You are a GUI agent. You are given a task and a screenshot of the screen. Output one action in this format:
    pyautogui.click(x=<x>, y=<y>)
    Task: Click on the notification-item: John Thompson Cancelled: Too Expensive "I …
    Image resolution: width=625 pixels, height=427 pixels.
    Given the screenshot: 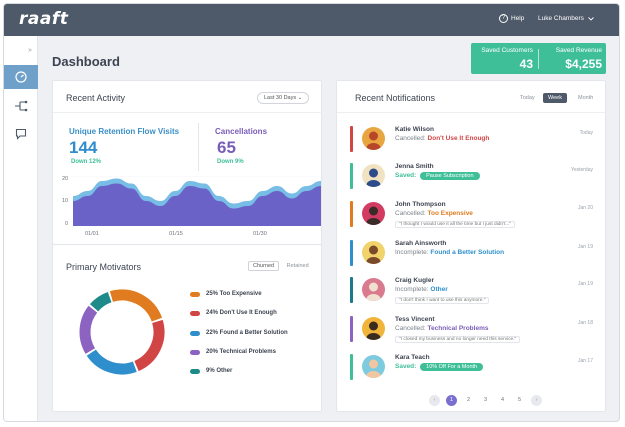 What is the action you would take?
    pyautogui.click(x=472, y=217)
    